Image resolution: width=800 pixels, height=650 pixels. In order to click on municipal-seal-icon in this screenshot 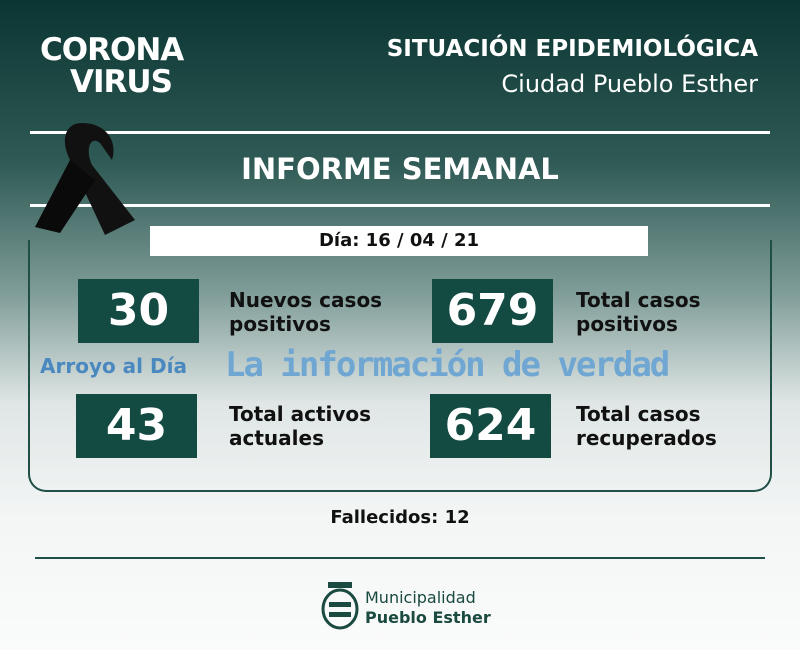, I will do `click(340, 606)`.